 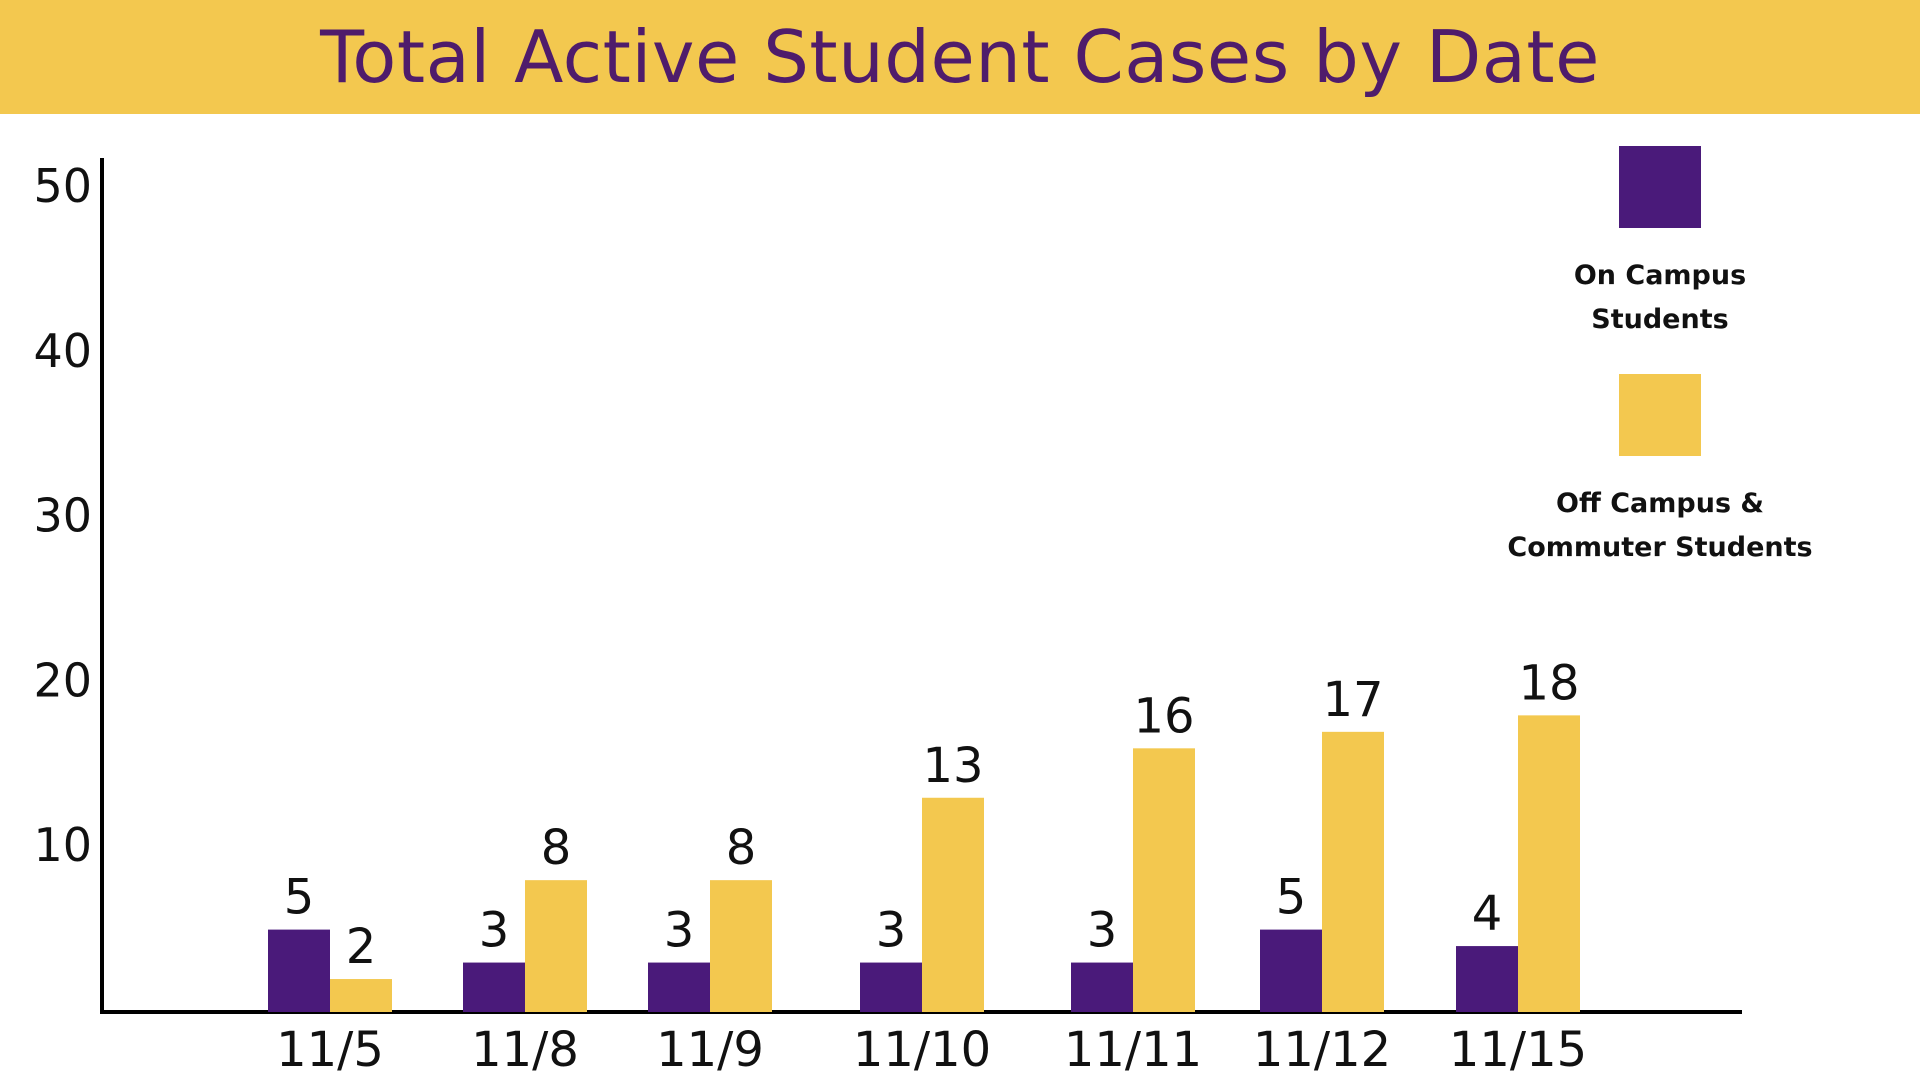 I want to click on data-label-on-campus-11-9: 3, so click(x=679, y=931).